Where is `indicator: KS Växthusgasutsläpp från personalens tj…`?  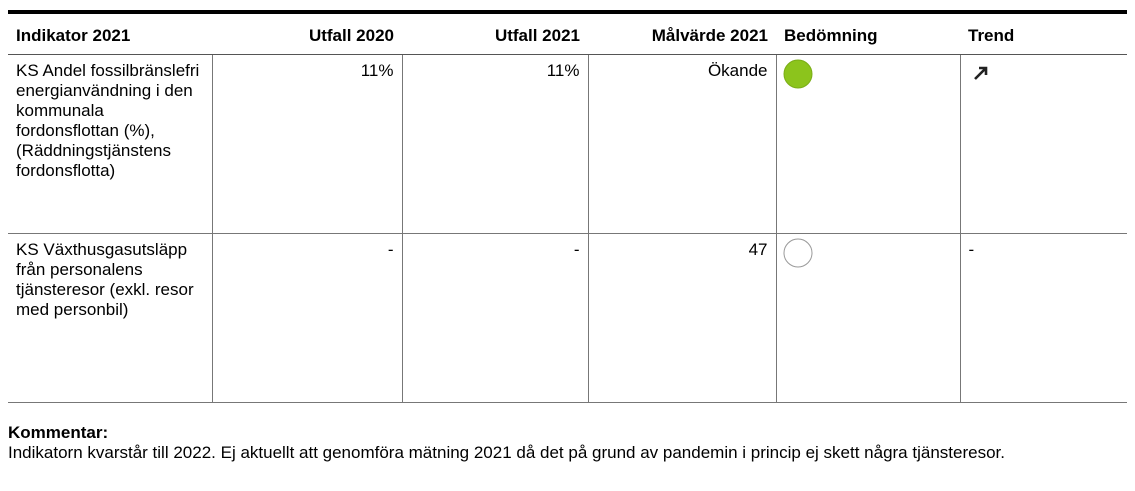 indicator: KS Växthusgasutsläpp från personalens tj… is located at coordinates (110, 318).